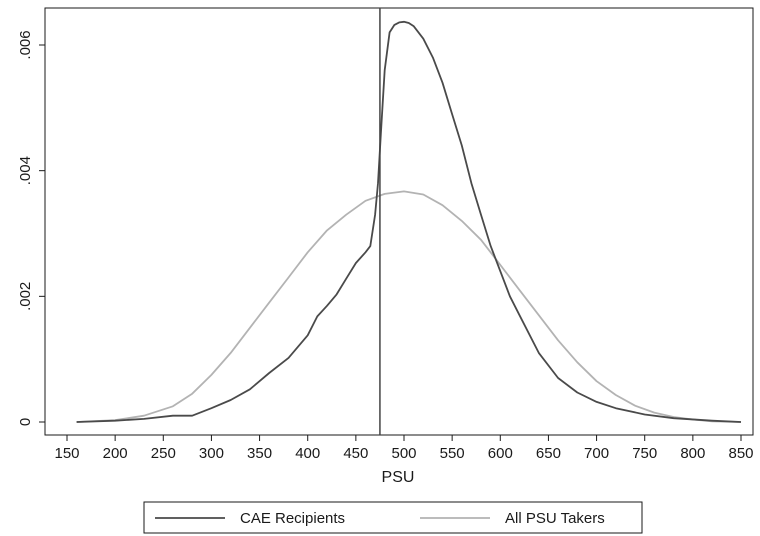 This screenshot has height=536, width=760. I want to click on y-tick-label: .006, so click(25, 44).